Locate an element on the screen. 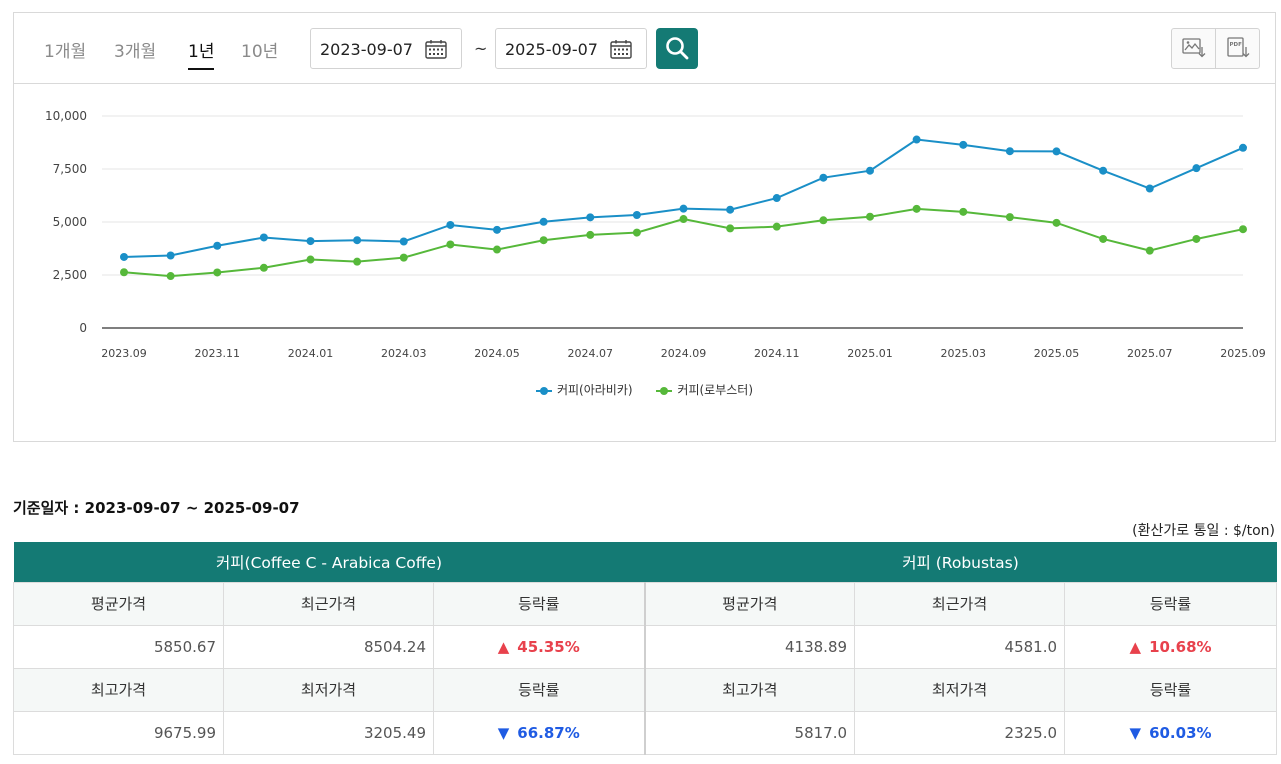 The width and height of the screenshot is (1281, 764). pdf-download-icon: PDF is located at coordinates (1238, 47).